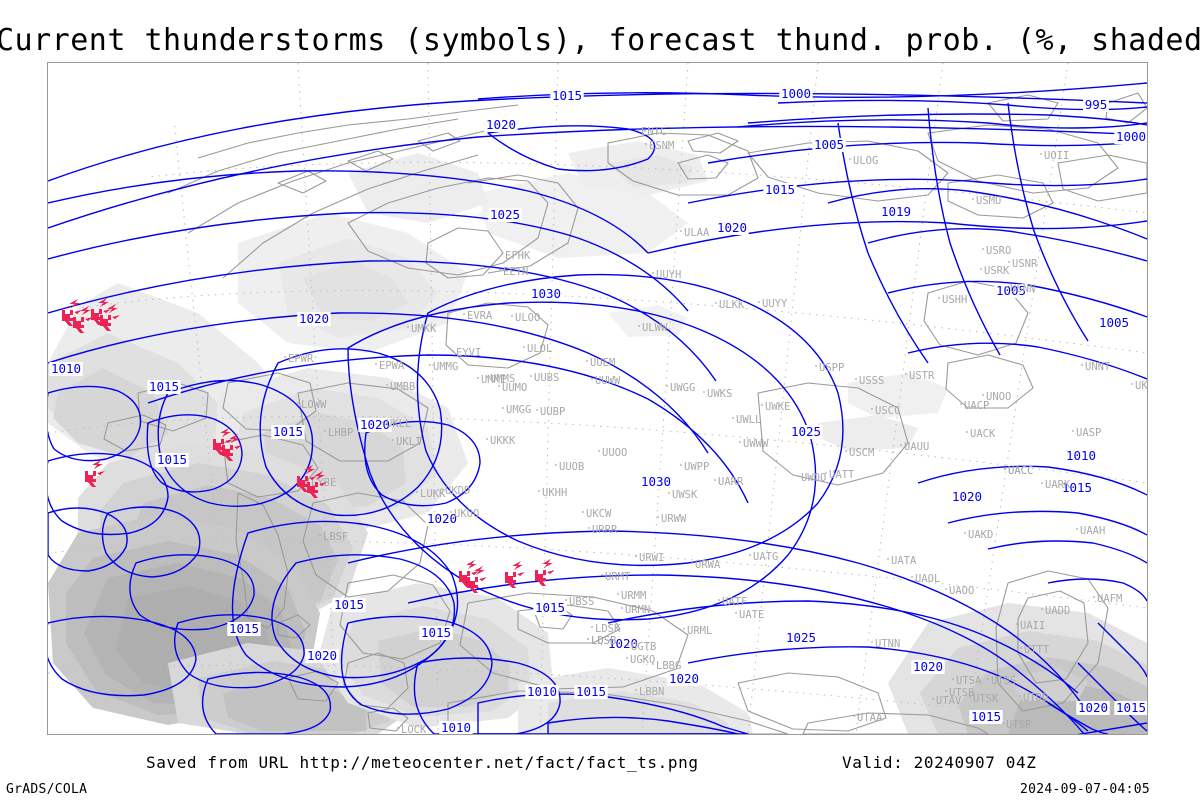 This screenshot has height=800, width=1200. What do you see at coordinates (608, 381) in the screenshot?
I see `station-label: UUWW` at bounding box center [608, 381].